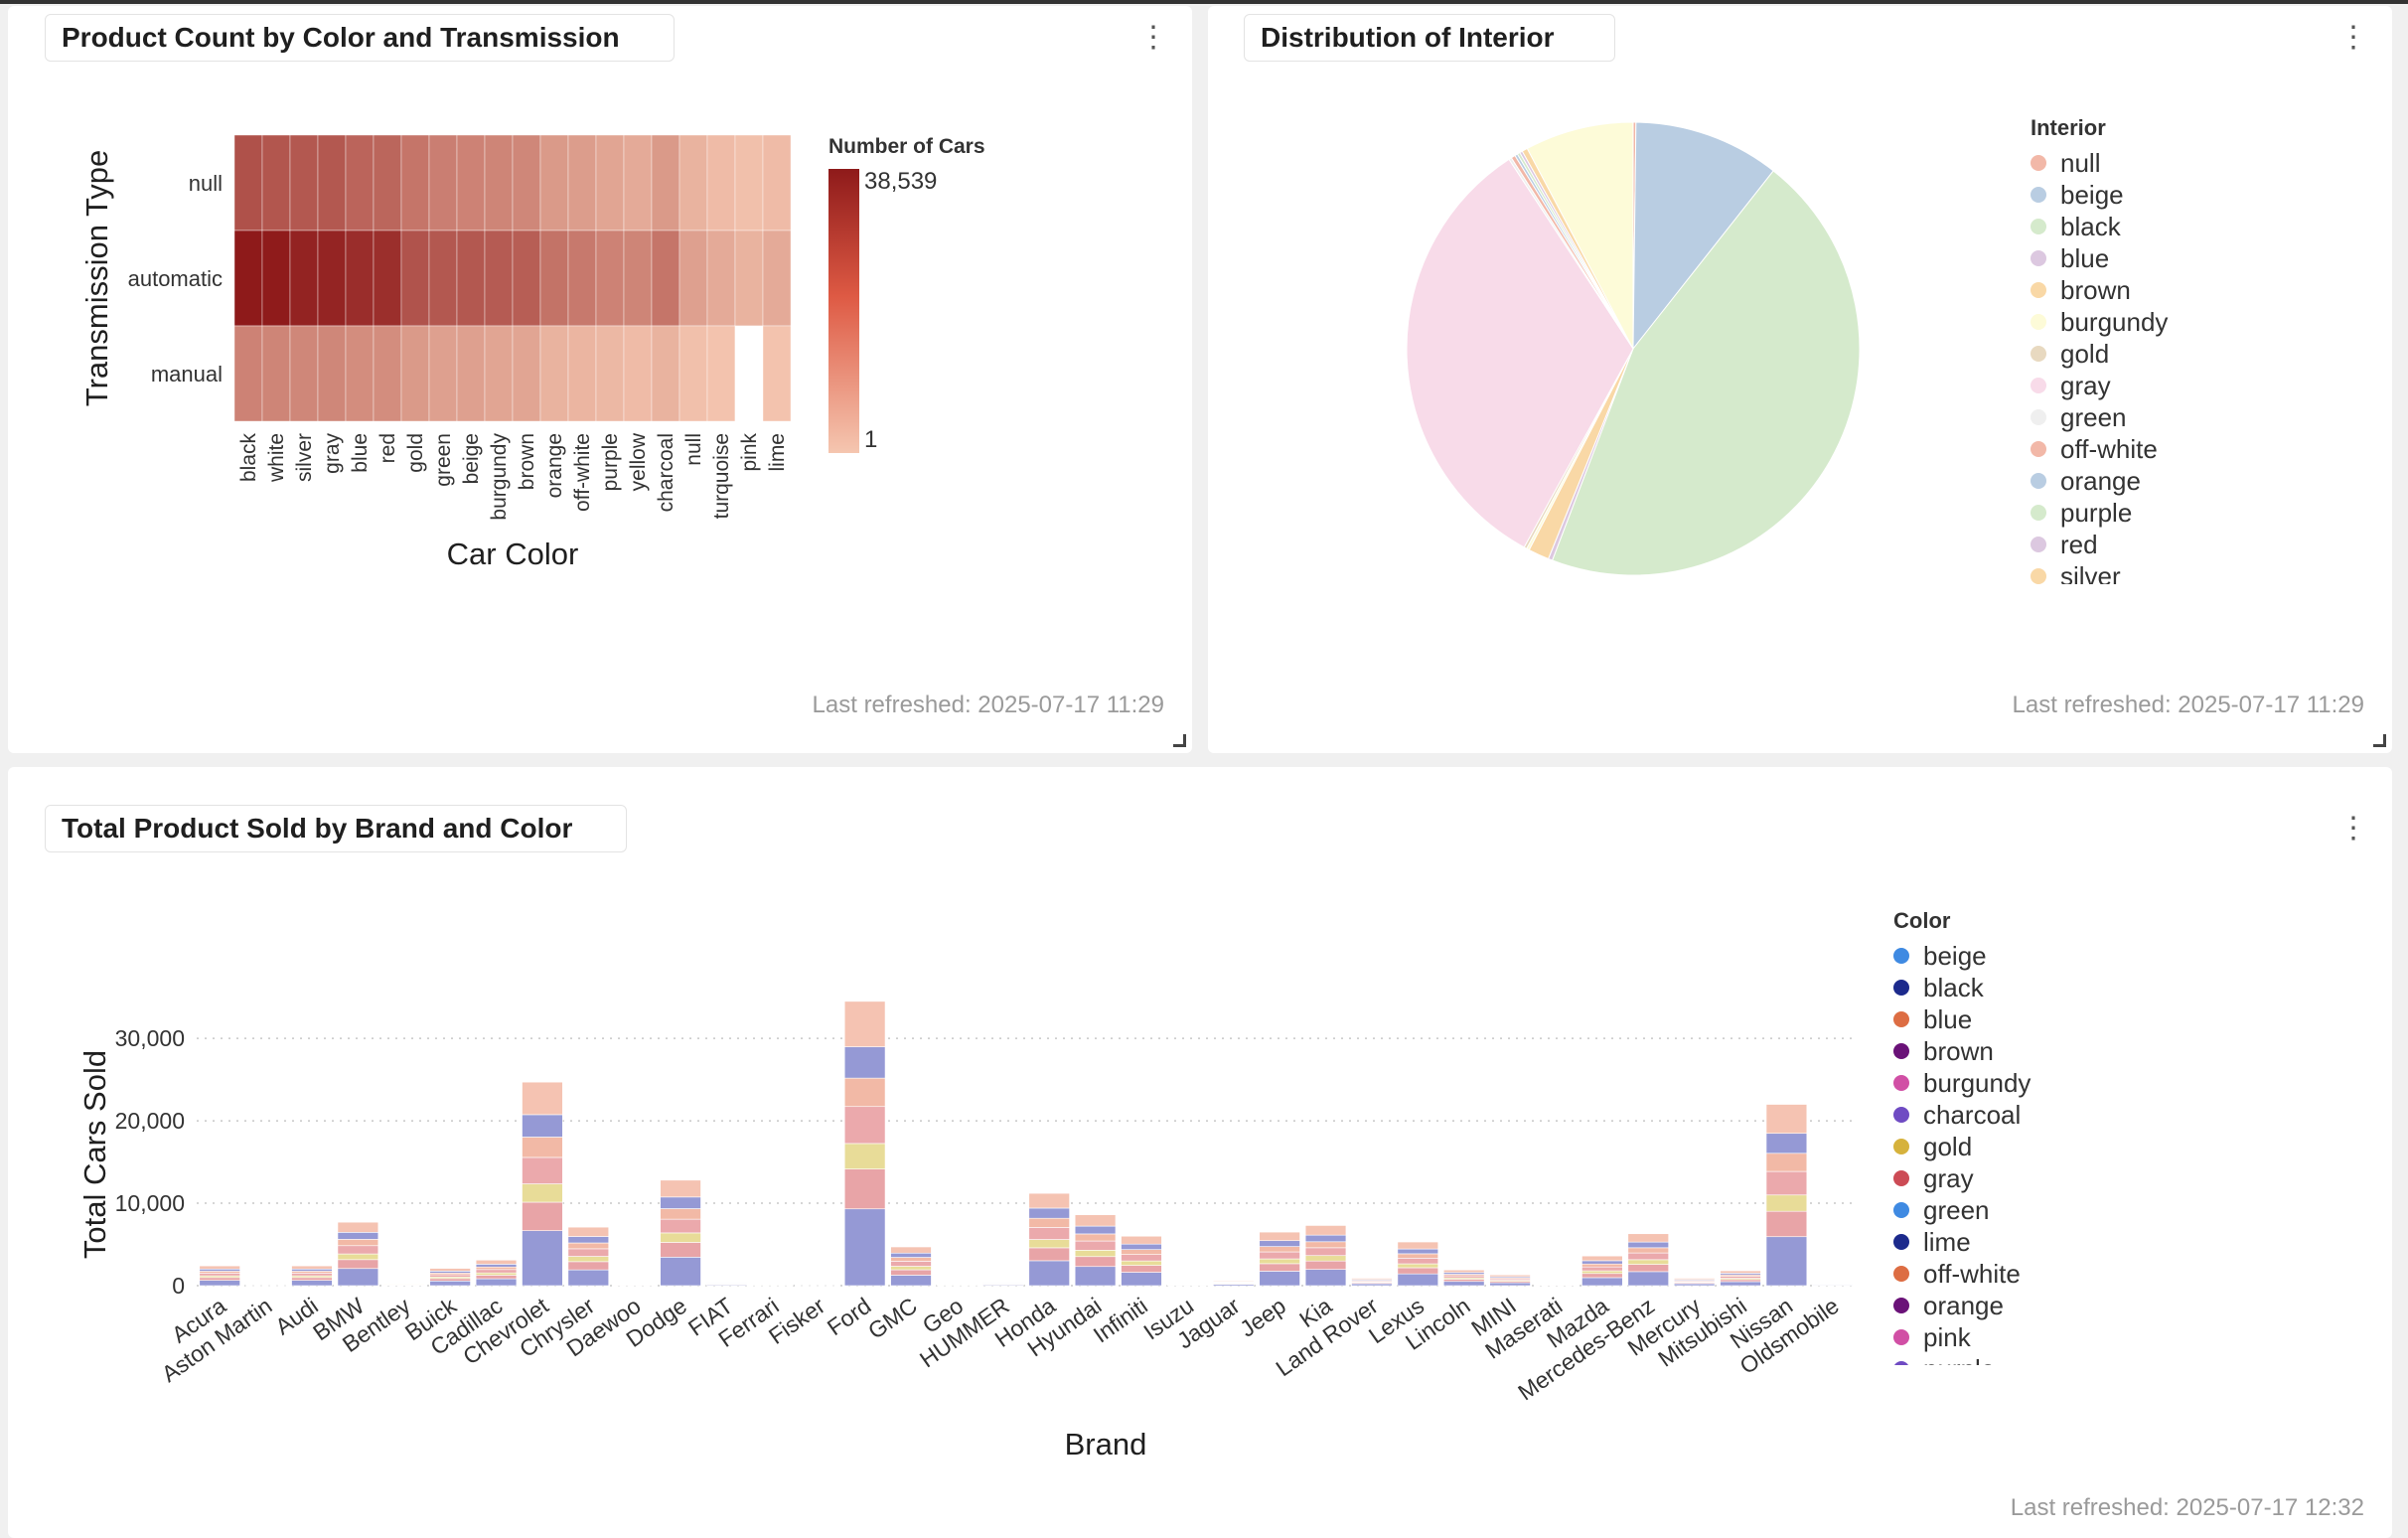 The image size is (2408, 1538). What do you see at coordinates (1648, 1238) in the screenshot?
I see `bar-segment-Mercedes-Benz-other` at bounding box center [1648, 1238].